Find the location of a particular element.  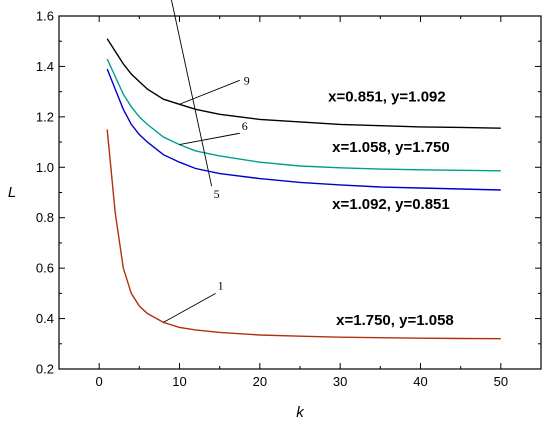

y-axis-title: L is located at coordinates (12, 192).